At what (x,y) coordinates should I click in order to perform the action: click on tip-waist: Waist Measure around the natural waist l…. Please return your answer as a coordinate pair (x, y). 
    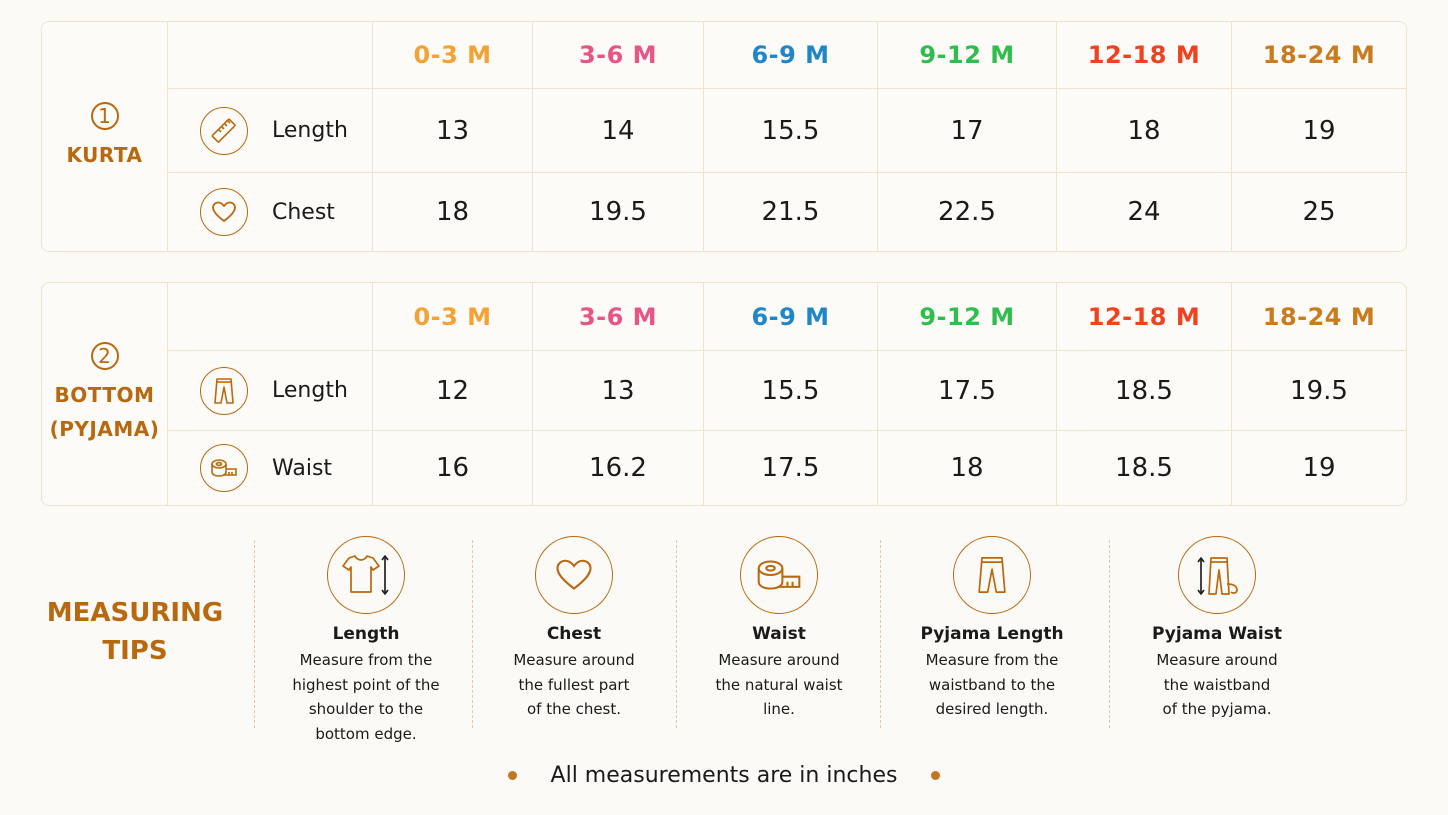
    Looking at the image, I should click on (779, 629).